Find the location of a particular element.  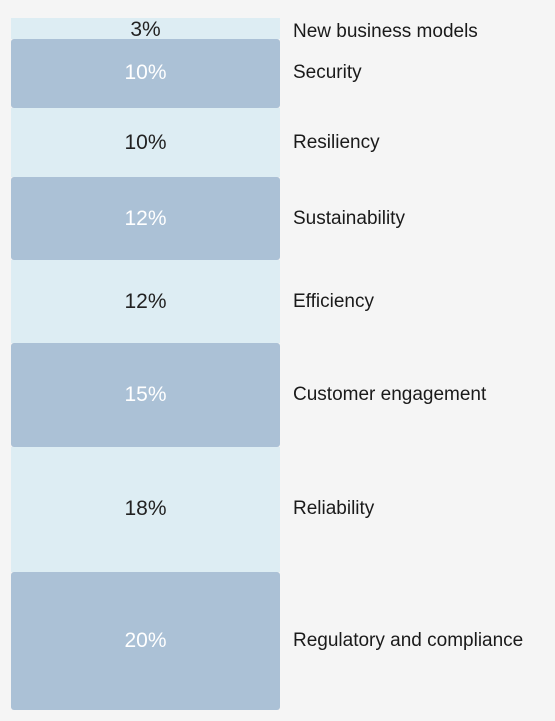

value-label-new-business-models: 3% is located at coordinates (145, 29).